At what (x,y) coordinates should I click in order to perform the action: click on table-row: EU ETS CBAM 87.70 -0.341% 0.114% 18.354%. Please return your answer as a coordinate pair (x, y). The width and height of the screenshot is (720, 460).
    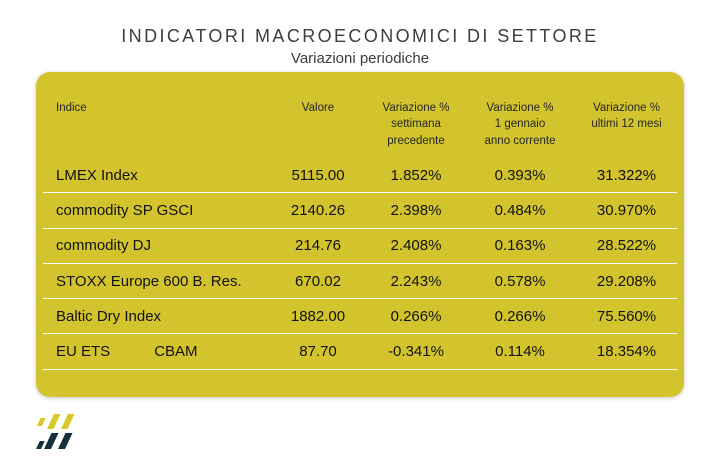
    Looking at the image, I should click on (360, 352).